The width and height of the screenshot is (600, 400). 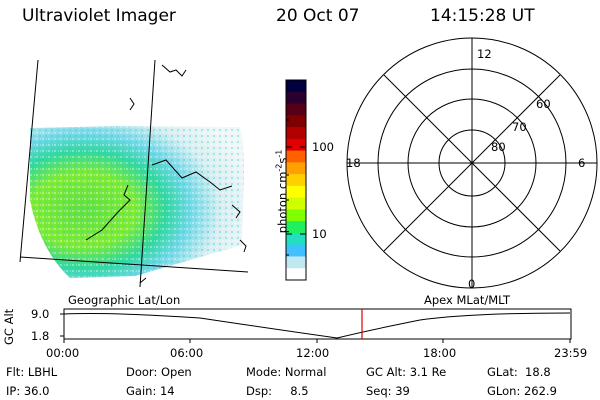 I want to click on date-label: 20 Oct 07, so click(x=318, y=16).